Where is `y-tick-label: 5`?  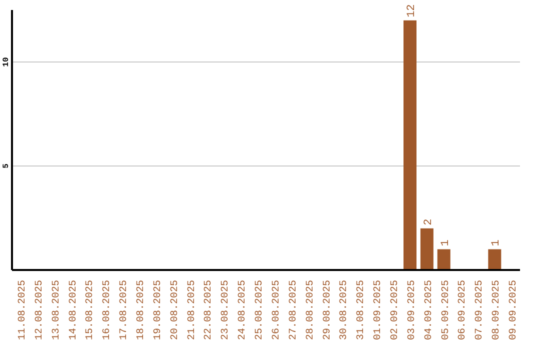
y-tick-label: 5 is located at coordinates (6, 165).